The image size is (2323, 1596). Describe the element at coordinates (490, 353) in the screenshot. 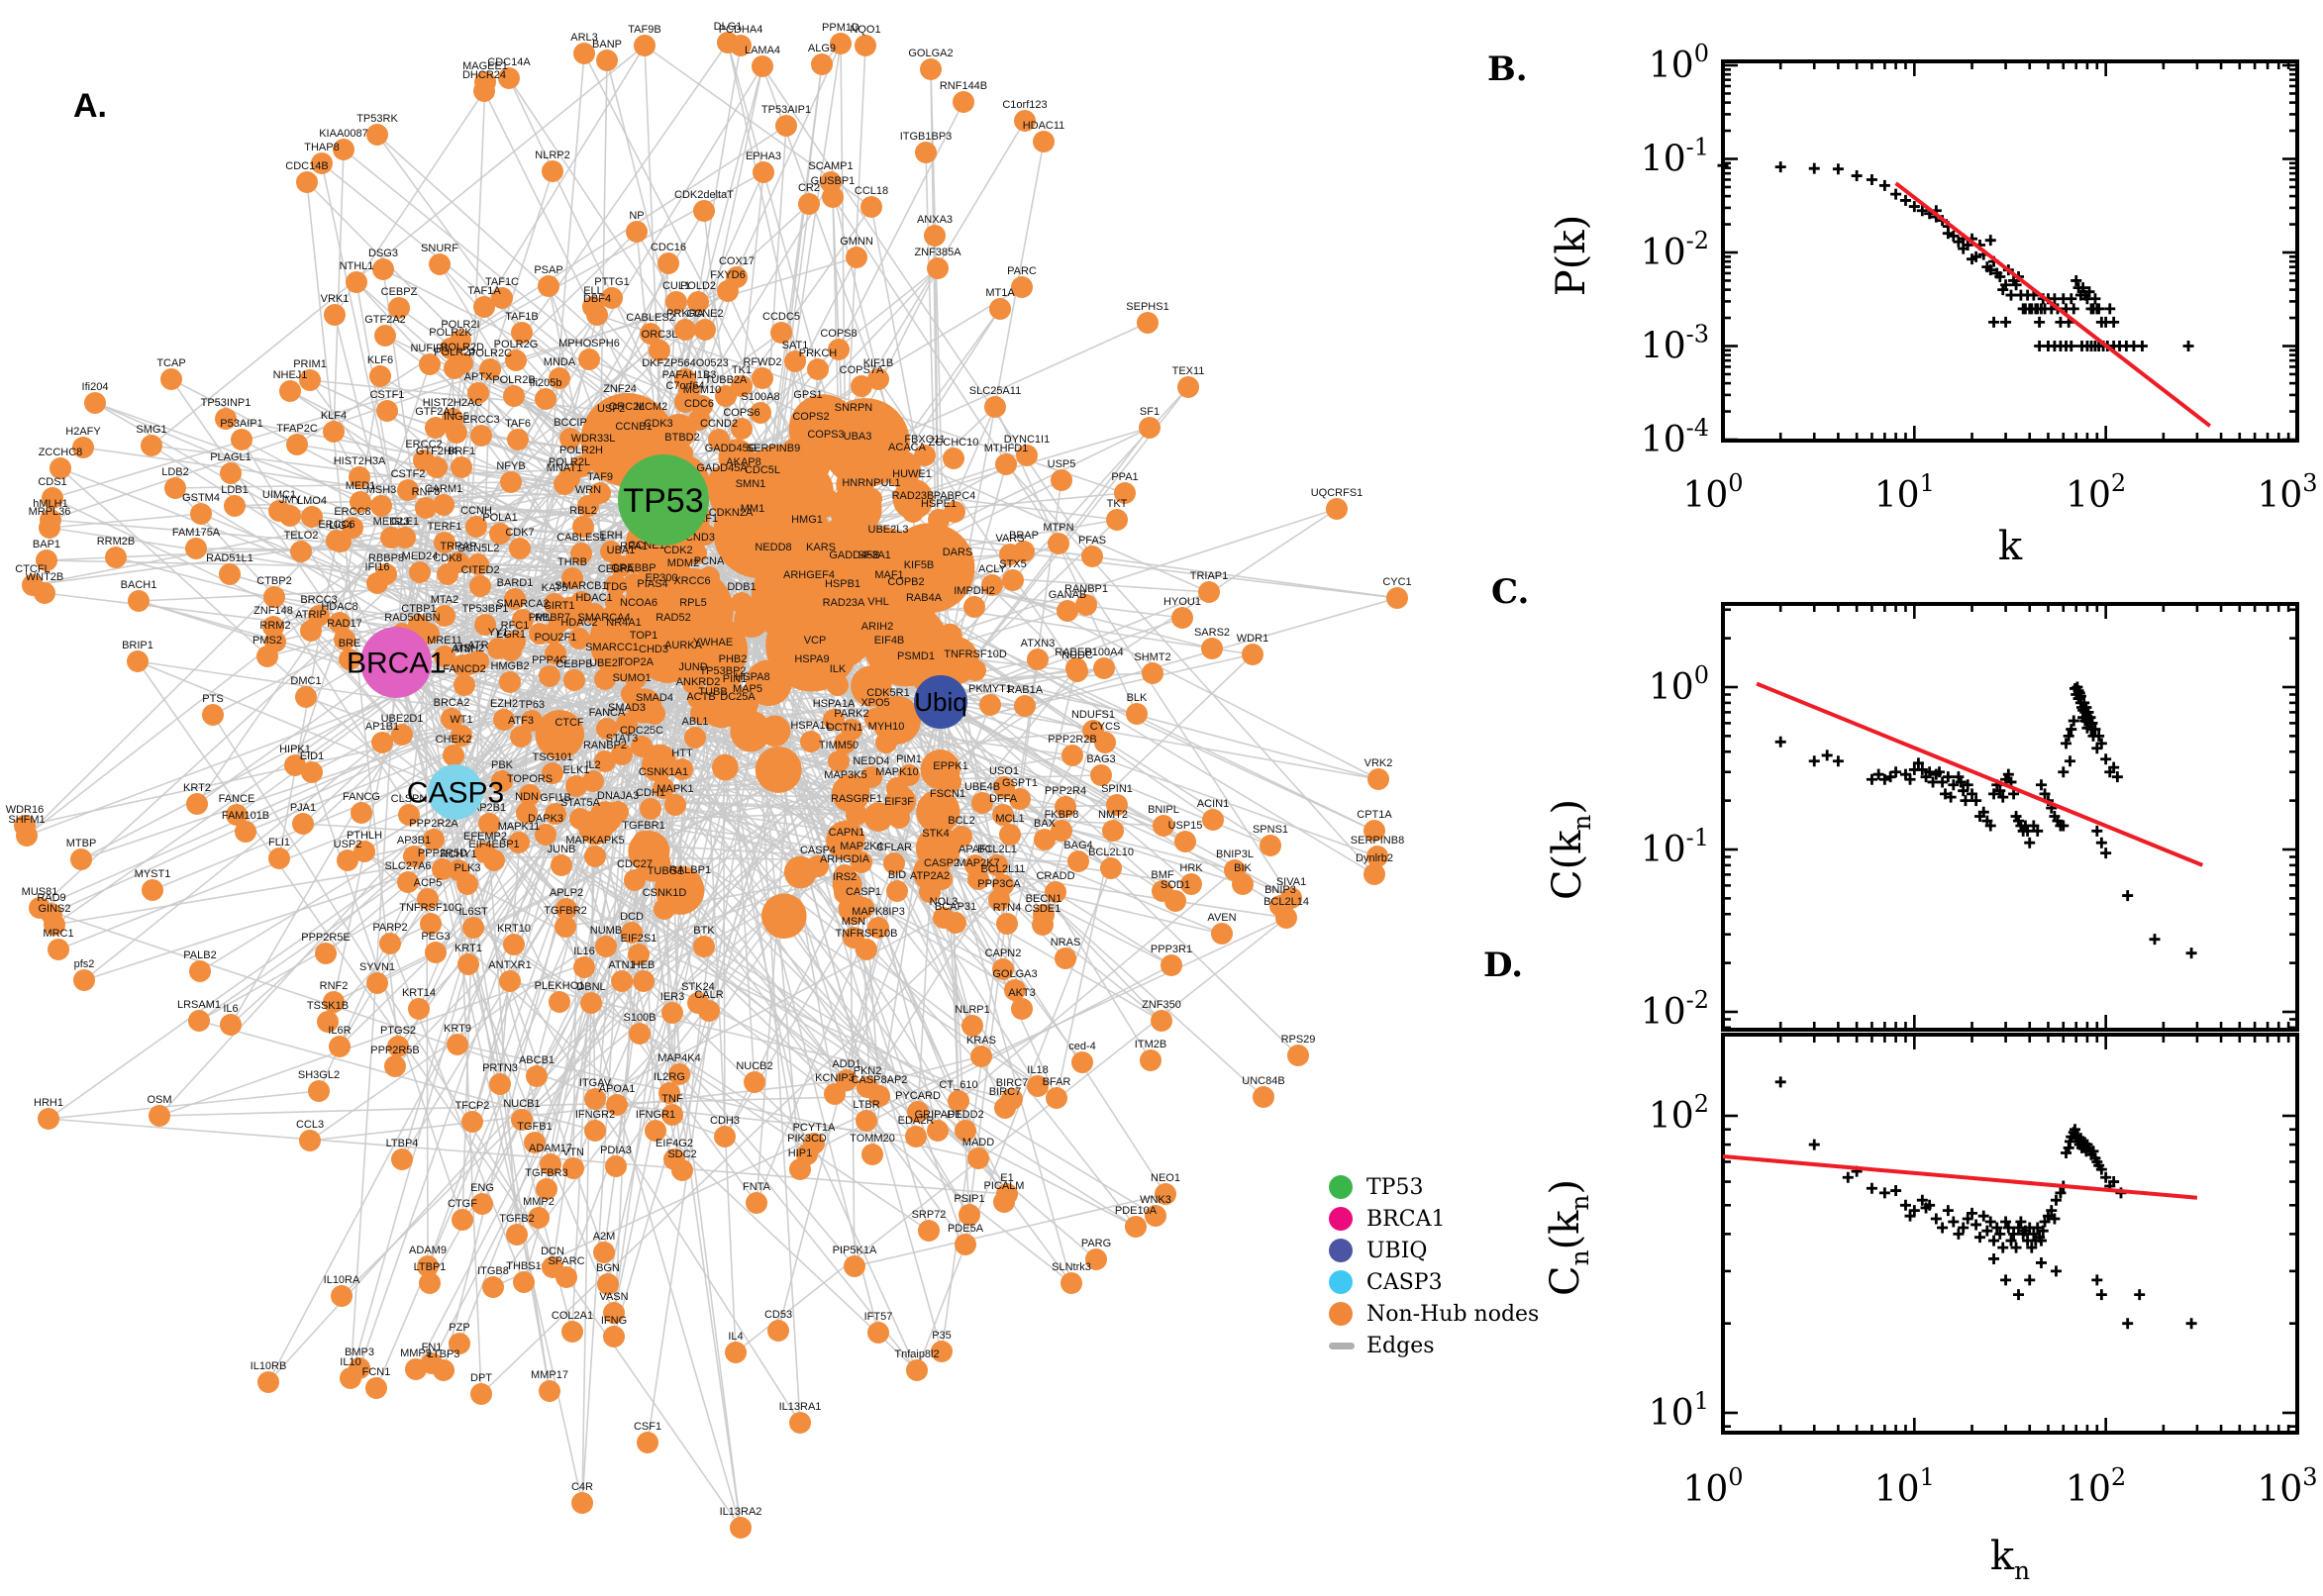

I see `network-node-label: POLR2C` at that location.